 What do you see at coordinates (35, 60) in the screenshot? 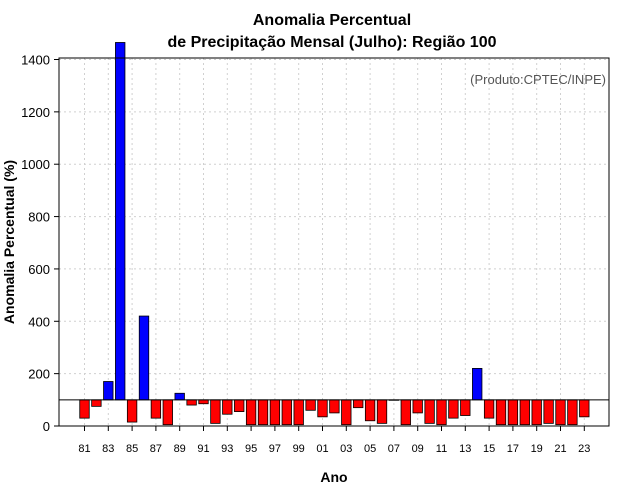
I see `y-tick-label: 1400` at bounding box center [35, 60].